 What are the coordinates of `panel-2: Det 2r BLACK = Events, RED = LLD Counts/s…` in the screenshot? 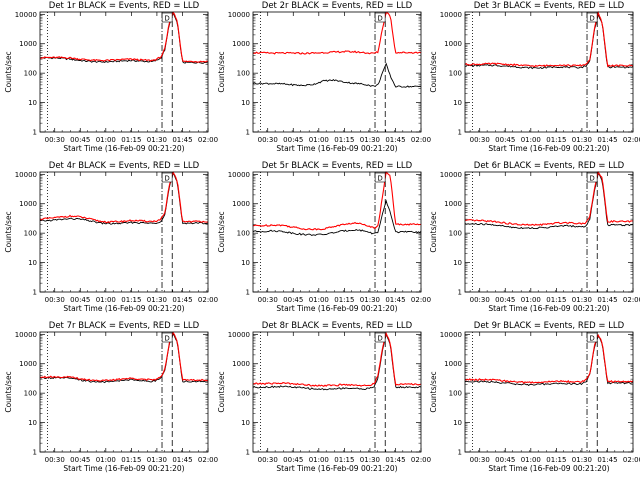 It's located at (324, 77).